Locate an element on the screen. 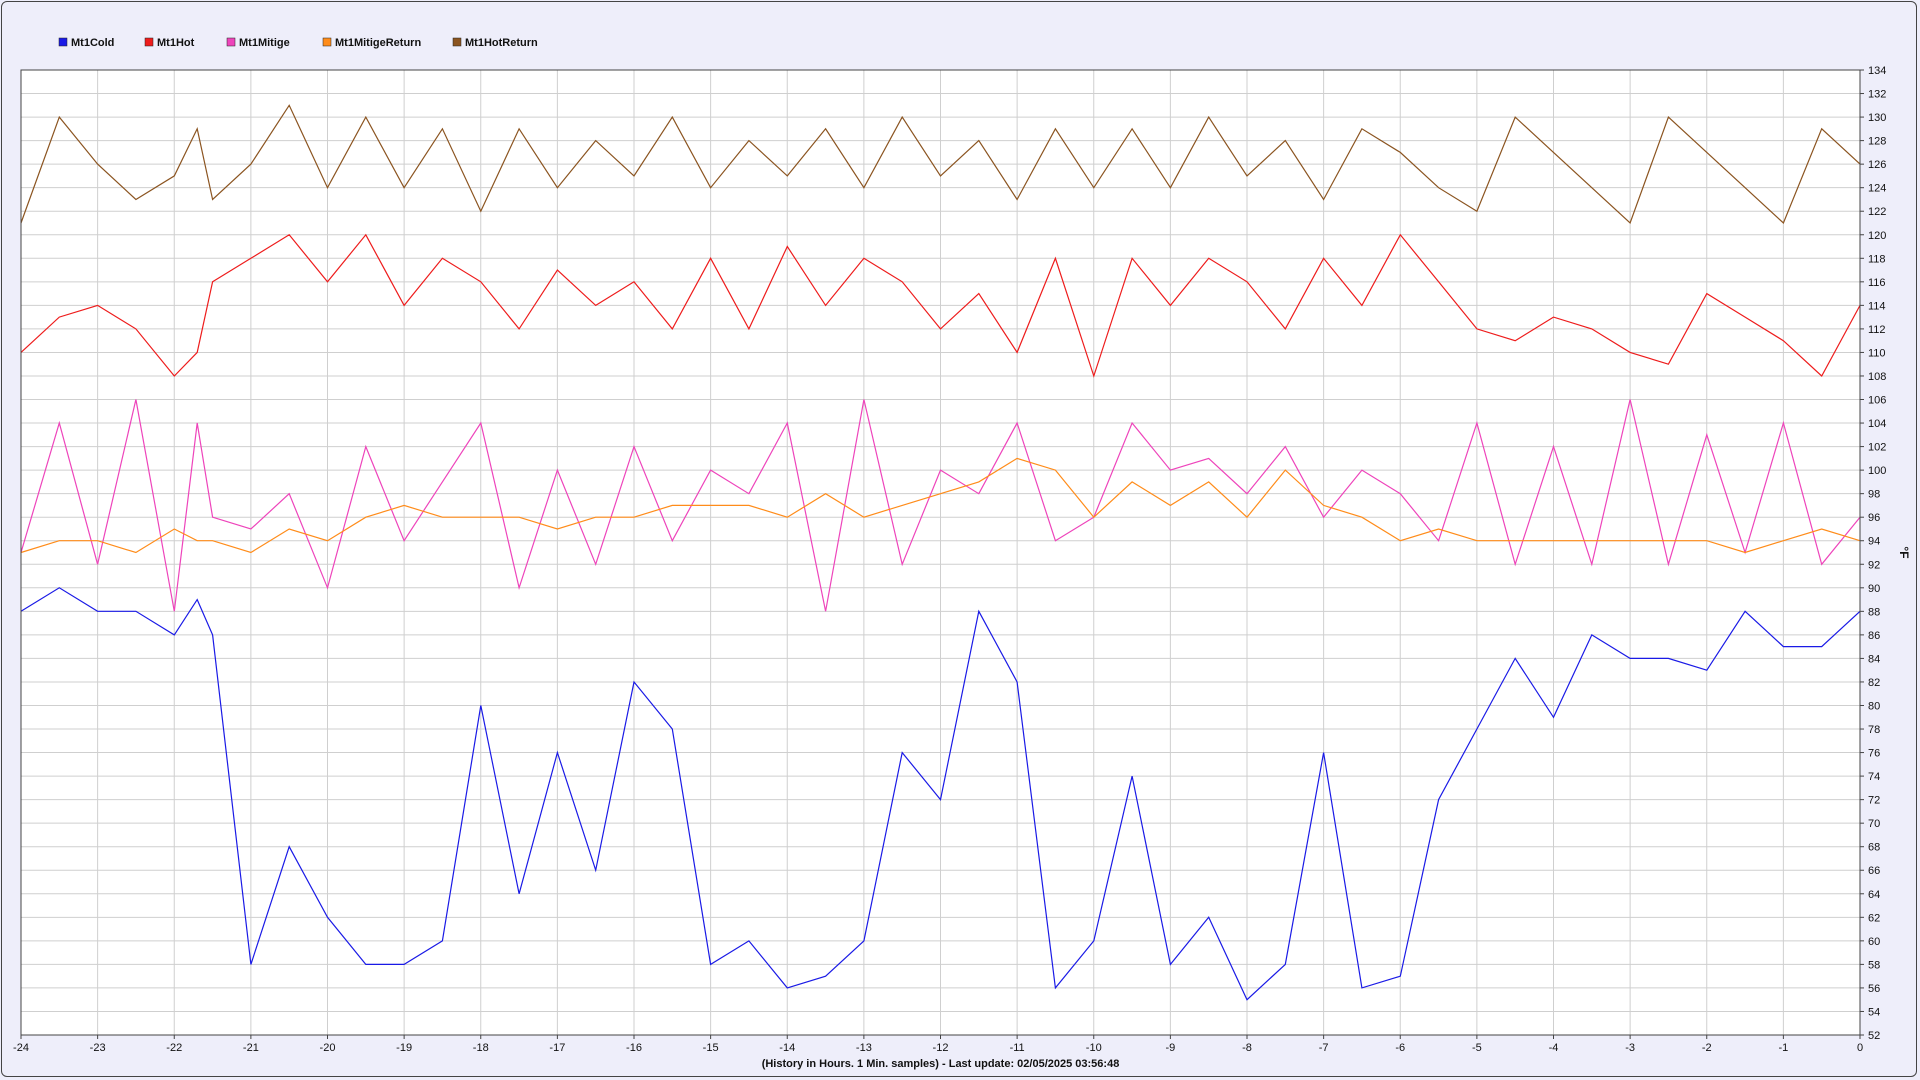 The height and width of the screenshot is (1080, 1920). y-tick-label: 56 is located at coordinates (1874, 989).